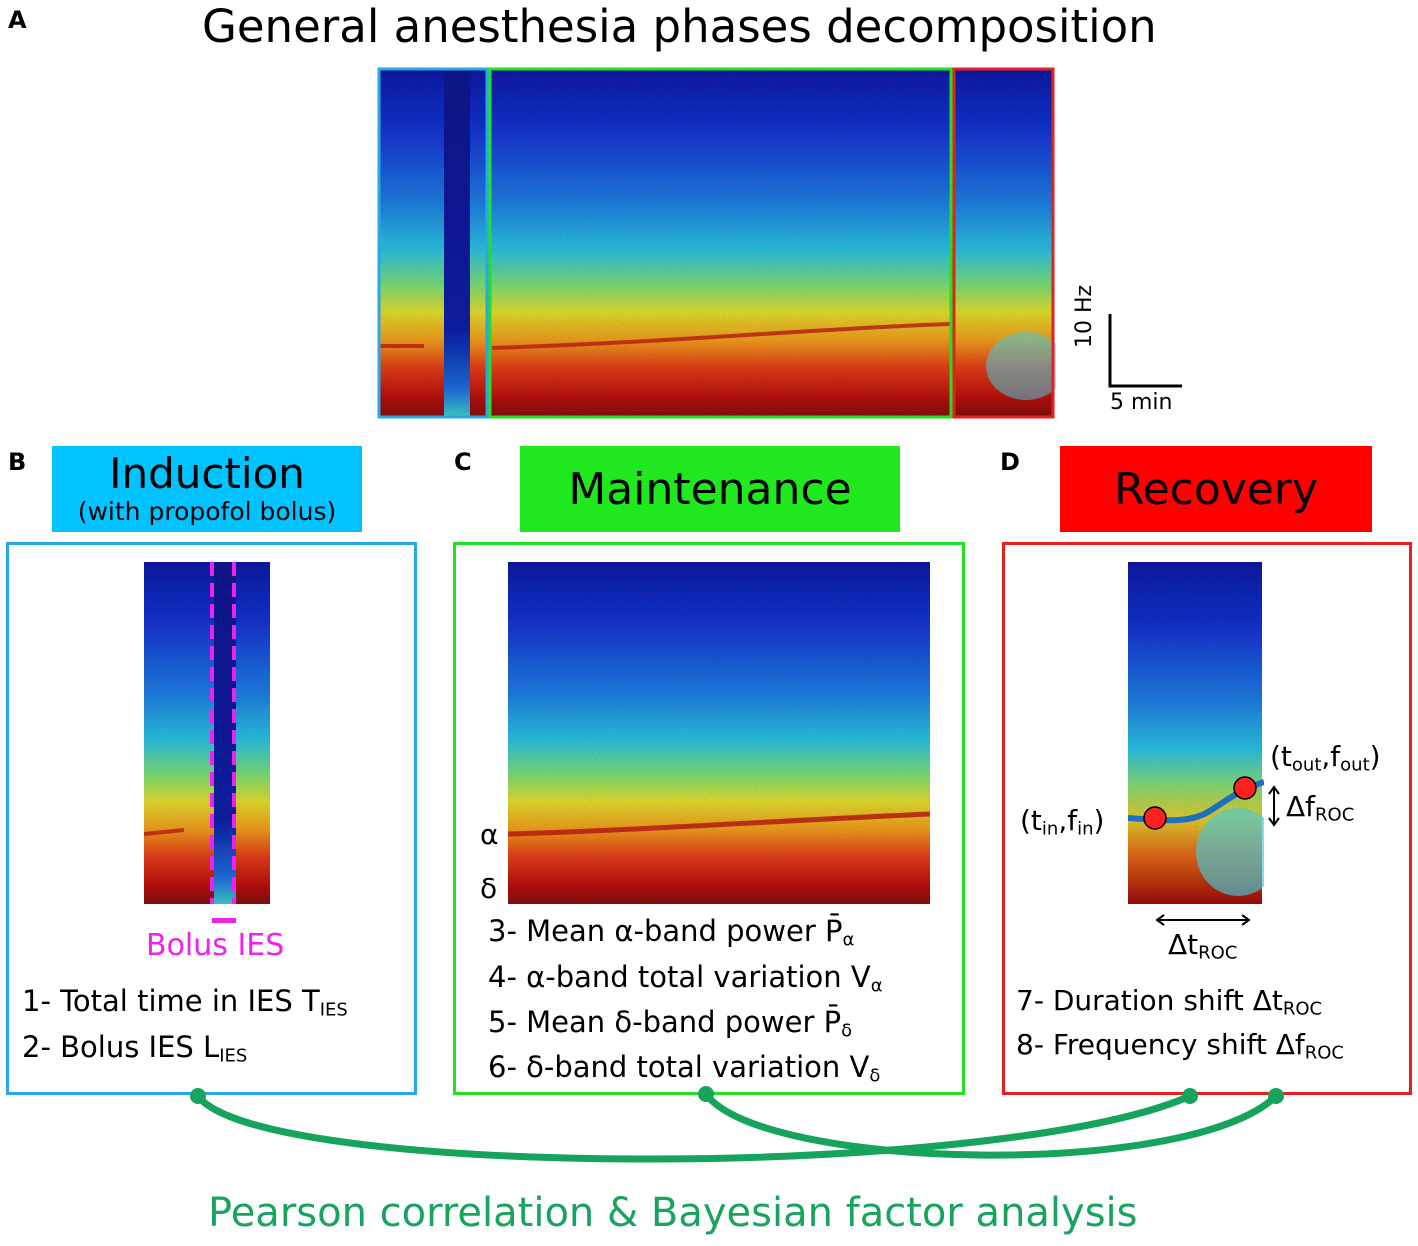  Describe the element at coordinates (185, 1002) in the screenshot. I see `feature-1: 1- Total time in IES TIES` at that location.